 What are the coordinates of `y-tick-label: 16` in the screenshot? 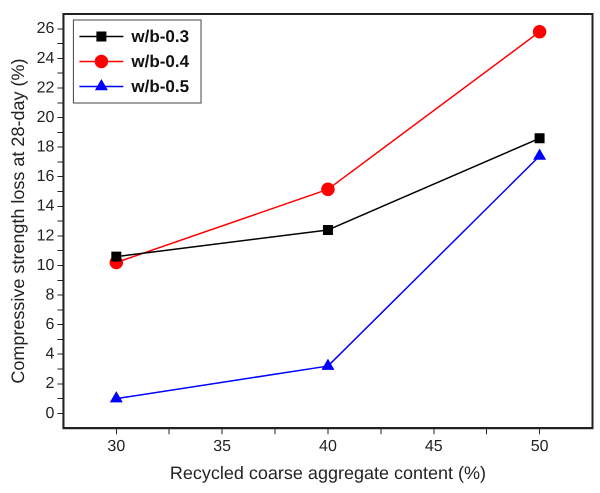 It's located at (45, 177).